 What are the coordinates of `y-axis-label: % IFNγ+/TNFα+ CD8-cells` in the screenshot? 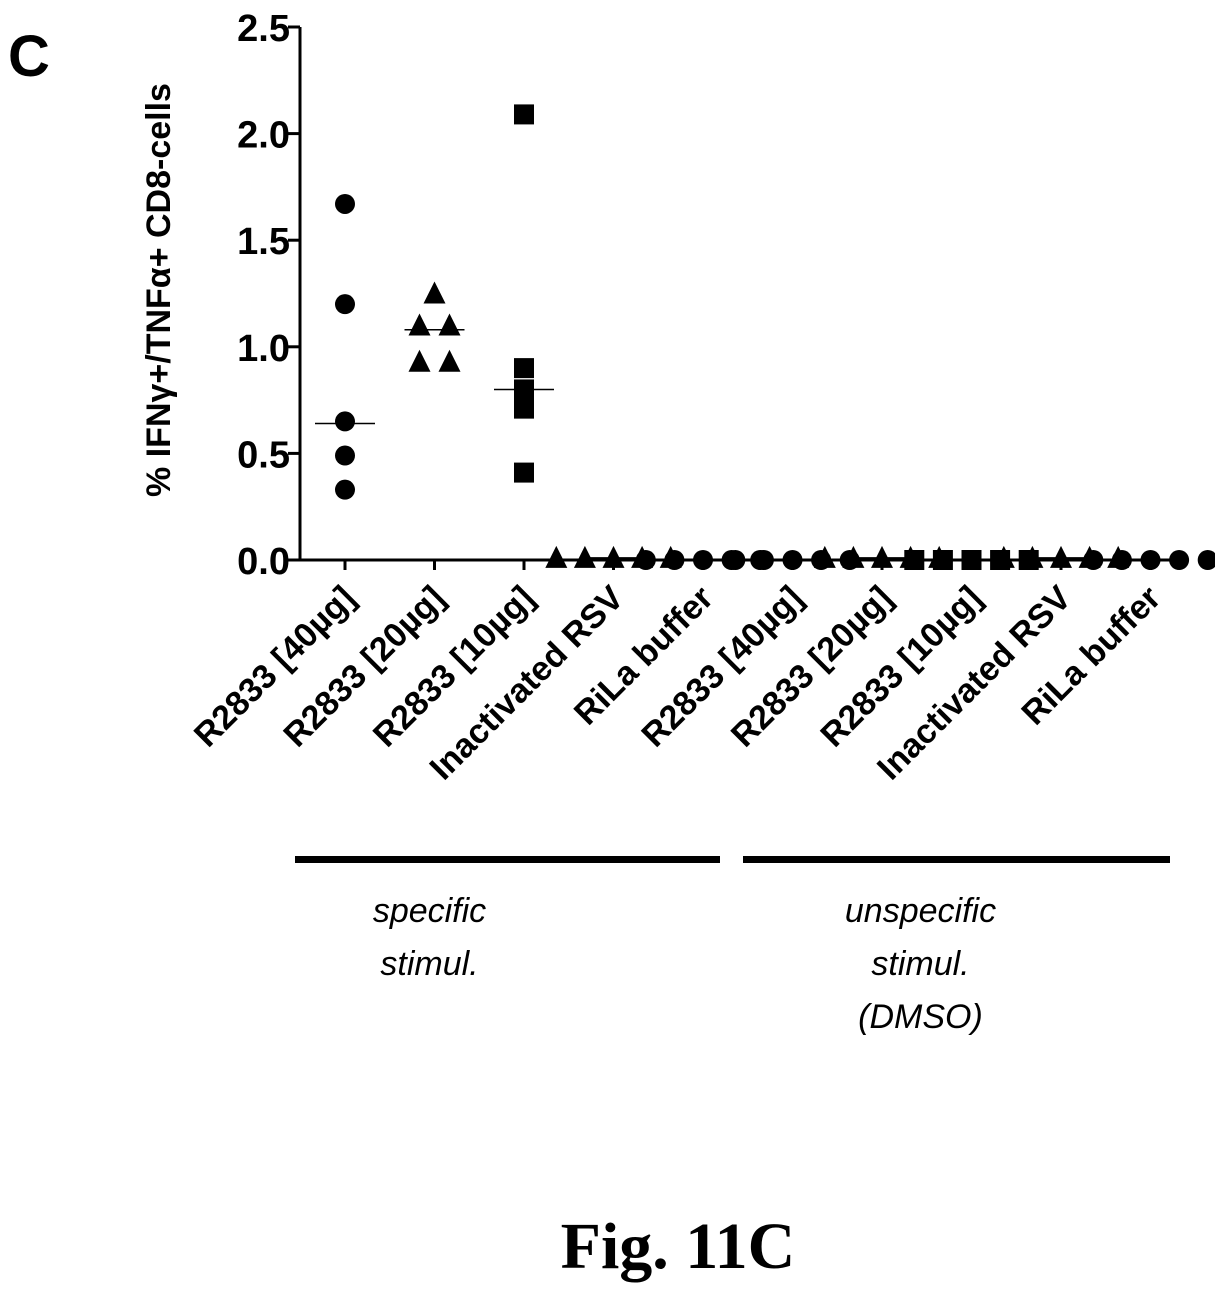 It's located at (159, 290).